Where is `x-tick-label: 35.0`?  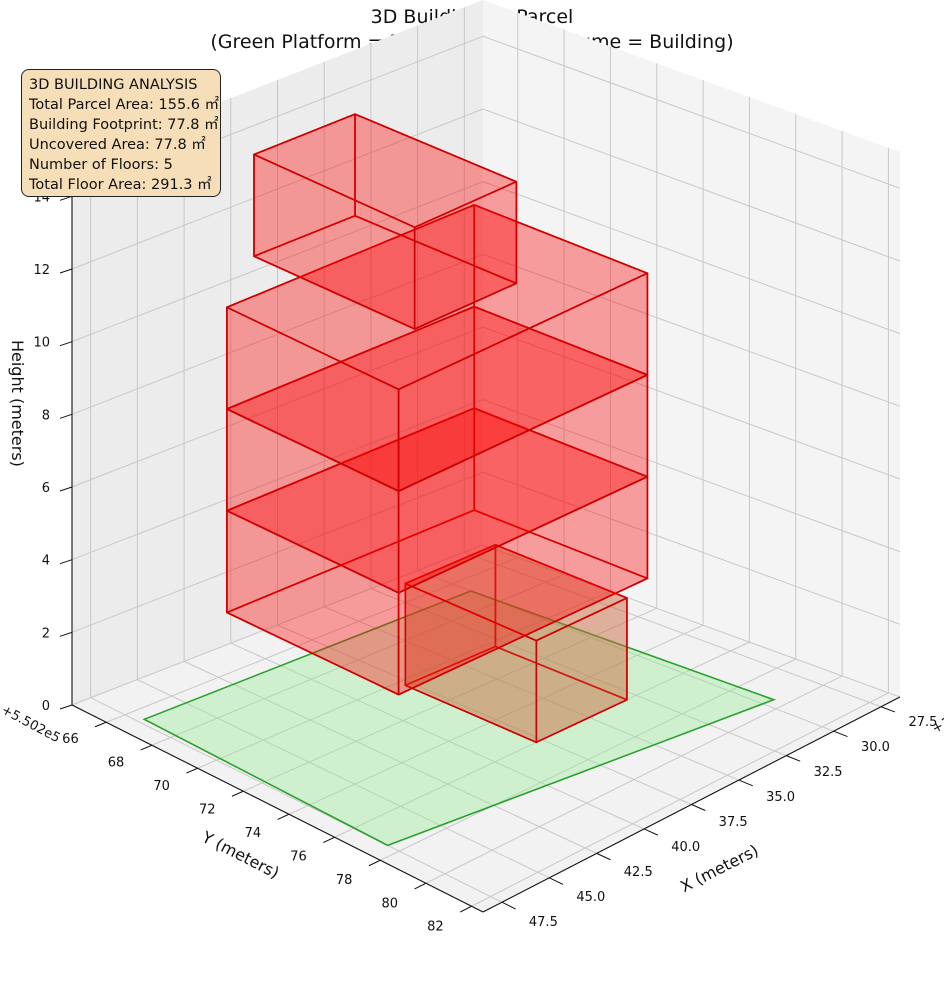 x-tick-label: 35.0 is located at coordinates (780, 797).